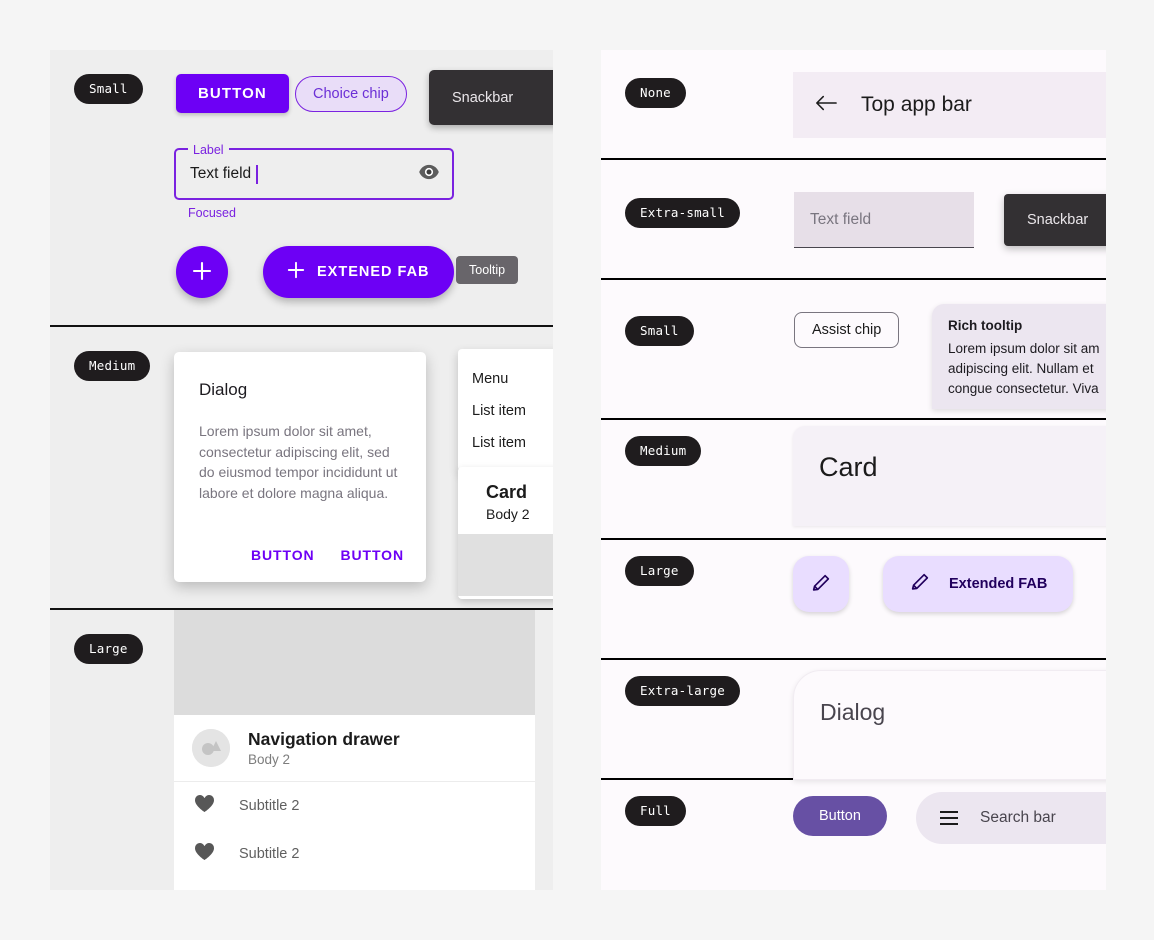 This screenshot has height=940, width=1154. I want to click on search-bar: Search bar, so click(1011, 818).